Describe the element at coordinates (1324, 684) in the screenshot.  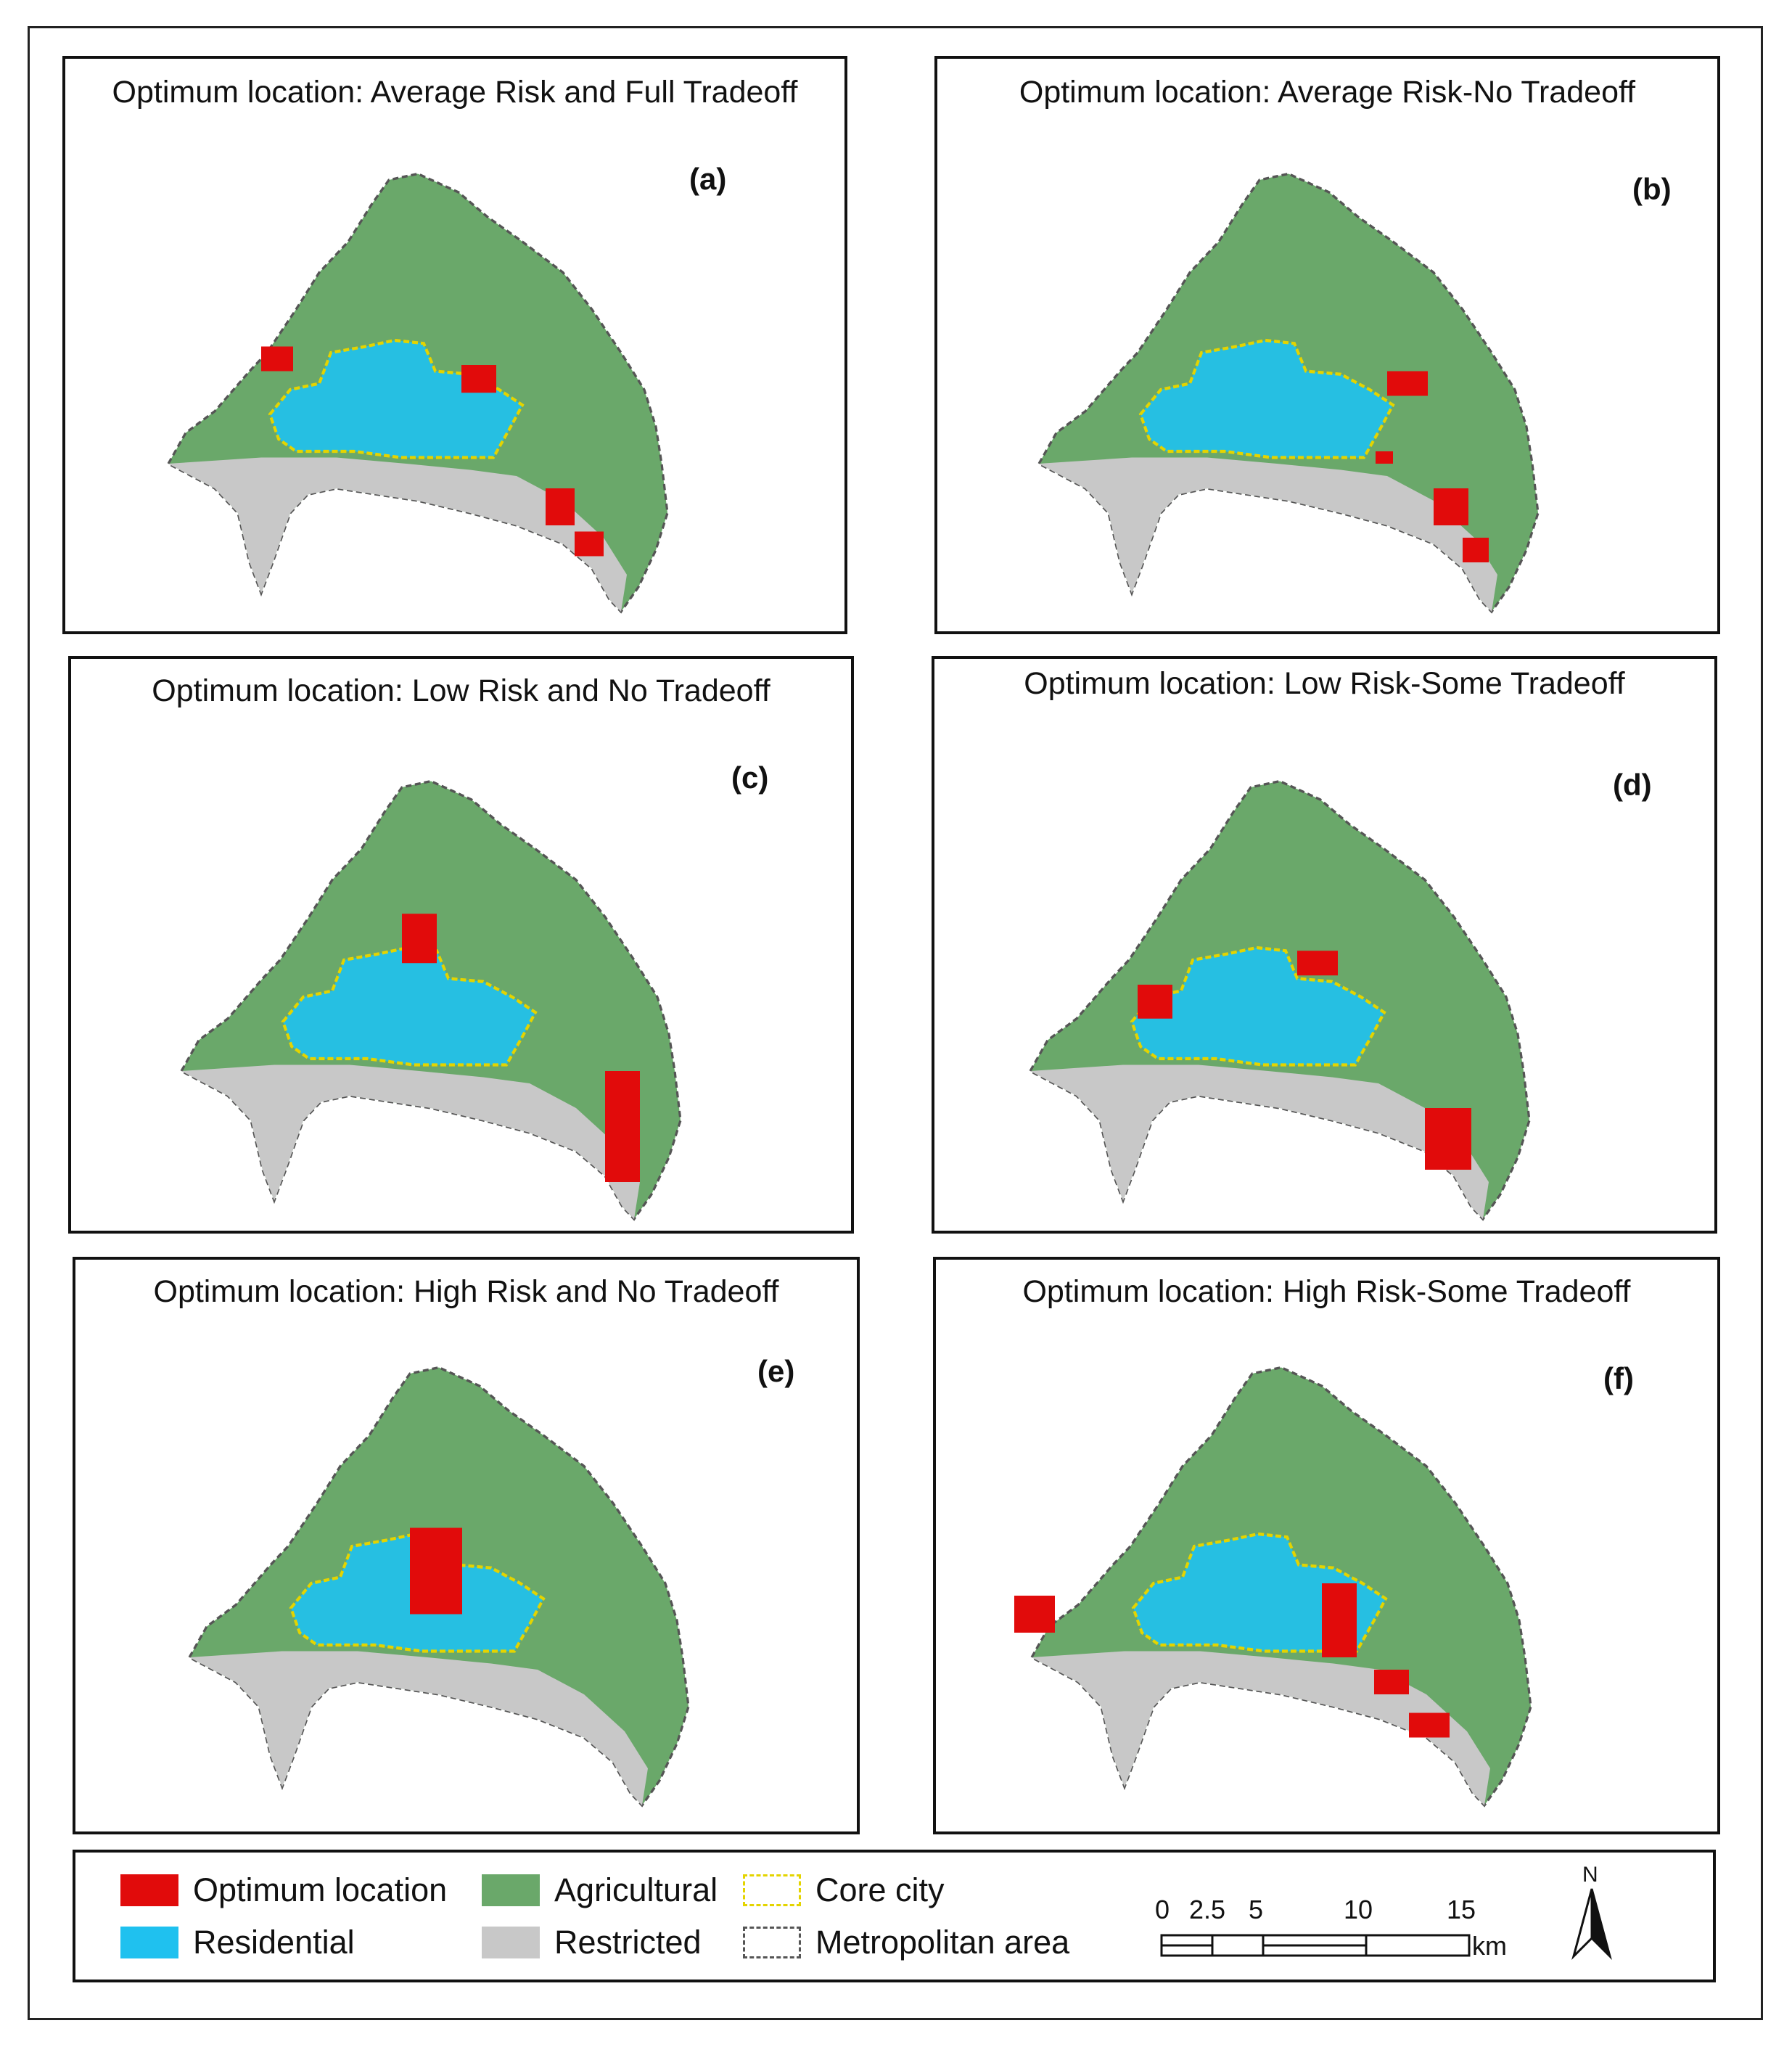
I see `panel-title: Optimum location: Low Risk-Some Tradeoff` at that location.